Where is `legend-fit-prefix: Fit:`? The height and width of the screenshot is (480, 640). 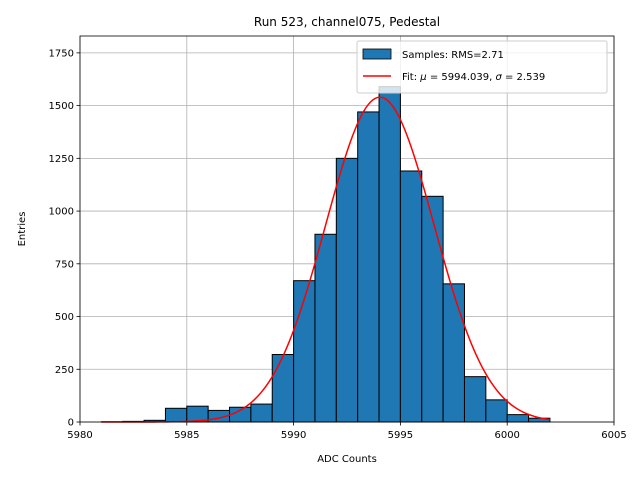
legend-fit-prefix: Fit: is located at coordinates (411, 77).